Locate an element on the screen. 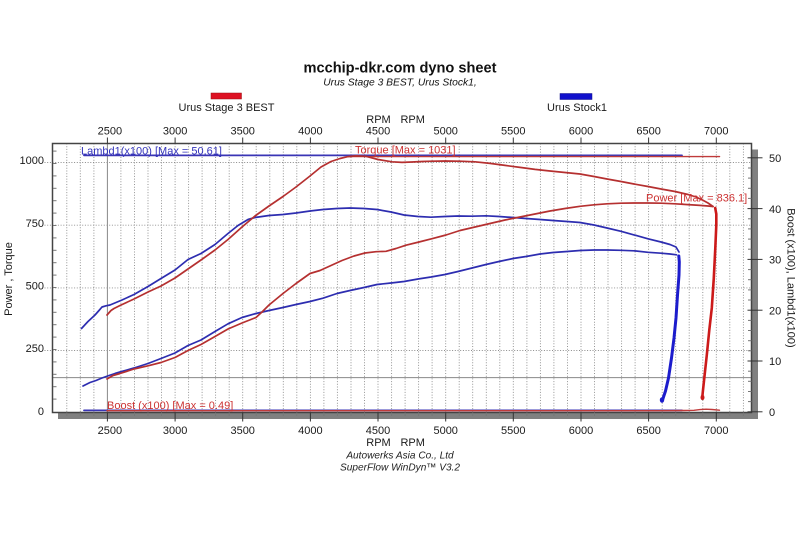  svg-text: Power , Torque is located at coordinates (9, 279).